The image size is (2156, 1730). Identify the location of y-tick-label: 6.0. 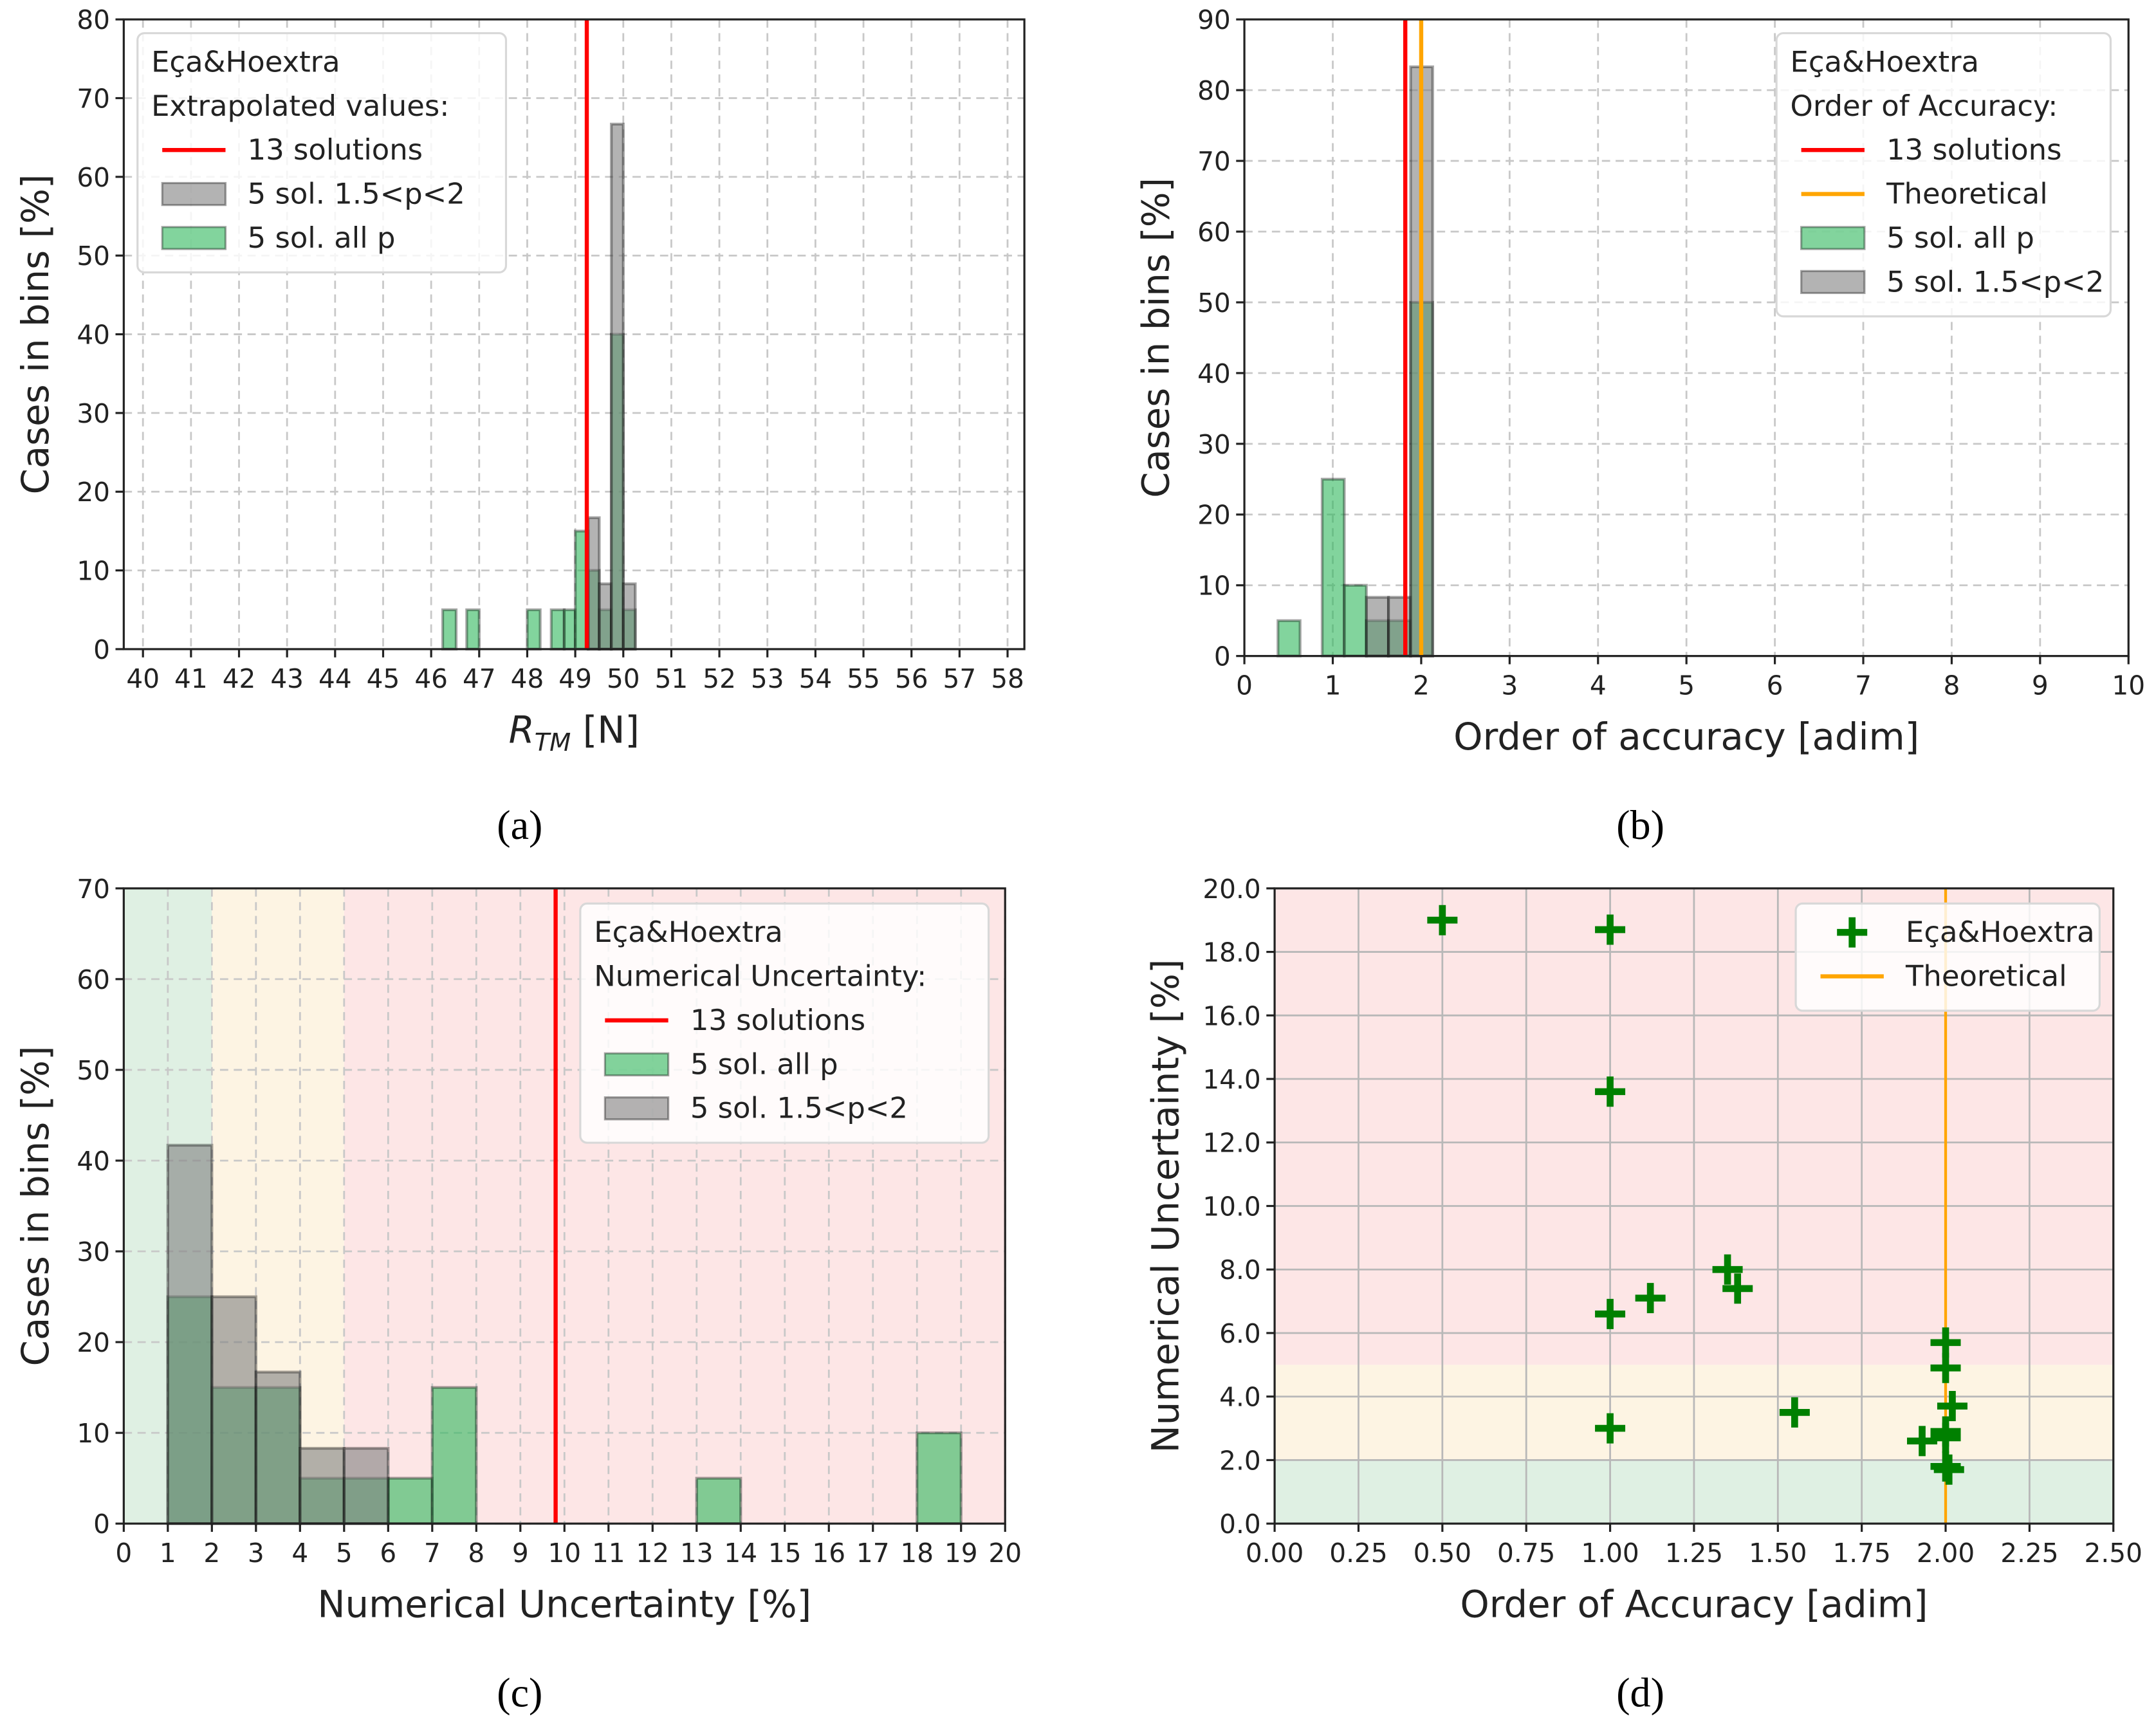
(1240, 1333).